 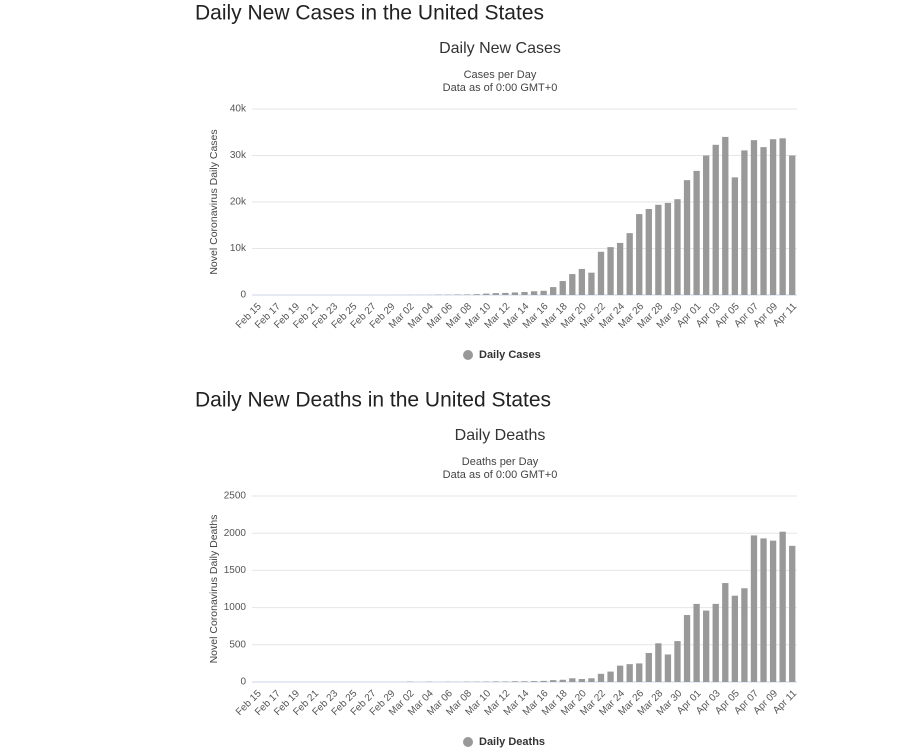 I want to click on y-axis-label: Novel Coronavirus Daily Deaths, so click(x=214, y=589).